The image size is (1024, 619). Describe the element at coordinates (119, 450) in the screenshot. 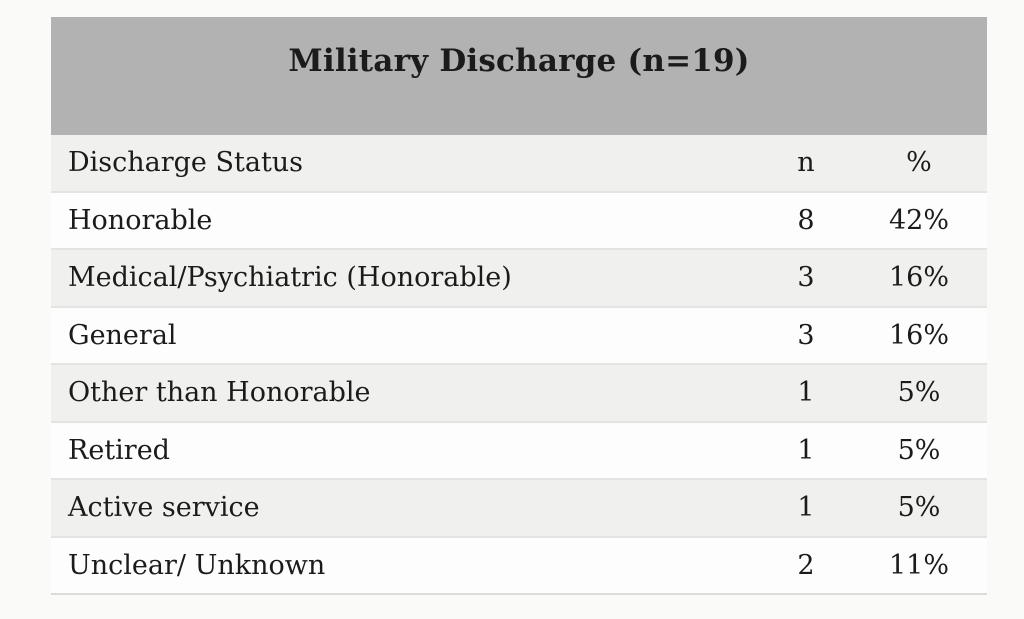

I see `row-label: Retired` at that location.